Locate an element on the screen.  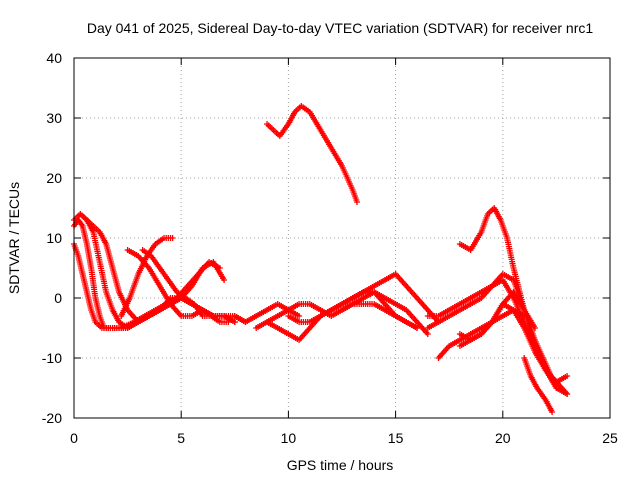
series-arc-m is located at coordinates (379, 316).